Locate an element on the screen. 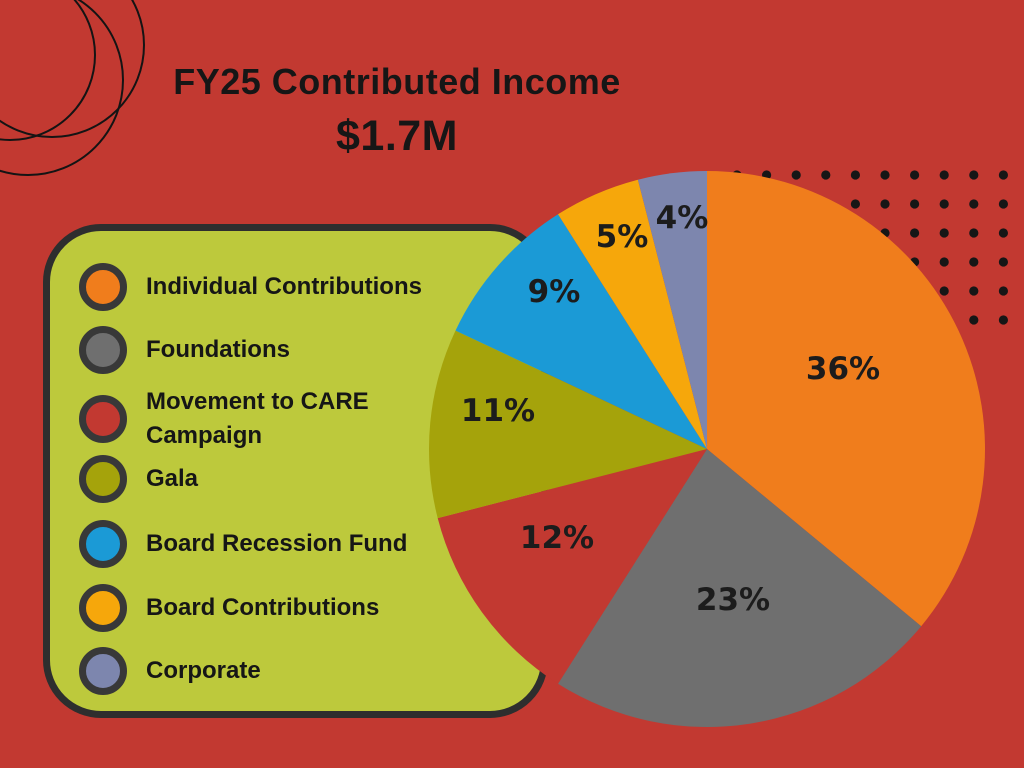  legend-item: Movement to CARE Campaign is located at coordinates (267, 419).